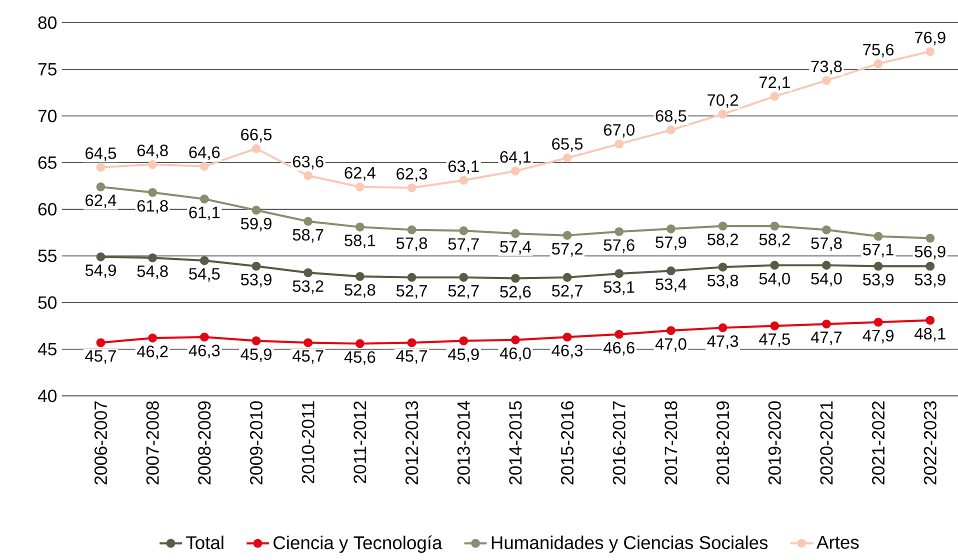 The height and width of the screenshot is (560, 958). Describe the element at coordinates (256, 135) in the screenshot. I see `data-label: 66,5` at that location.